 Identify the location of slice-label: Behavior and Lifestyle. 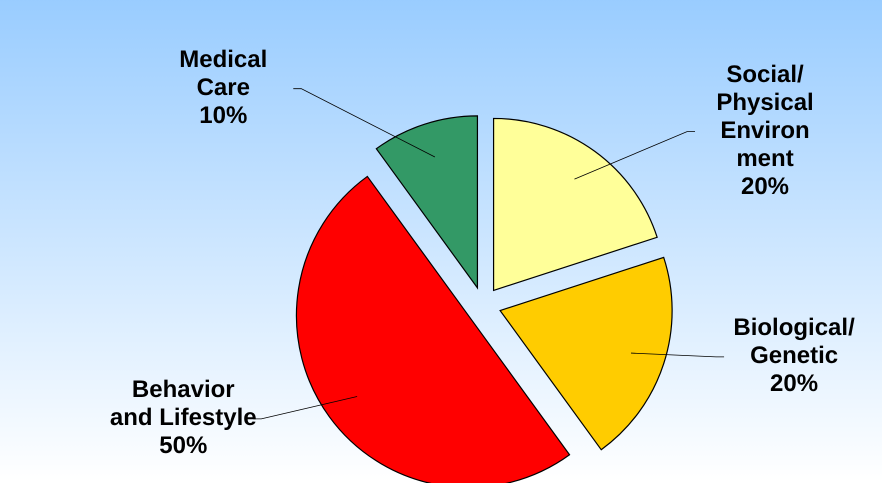
(183, 404).